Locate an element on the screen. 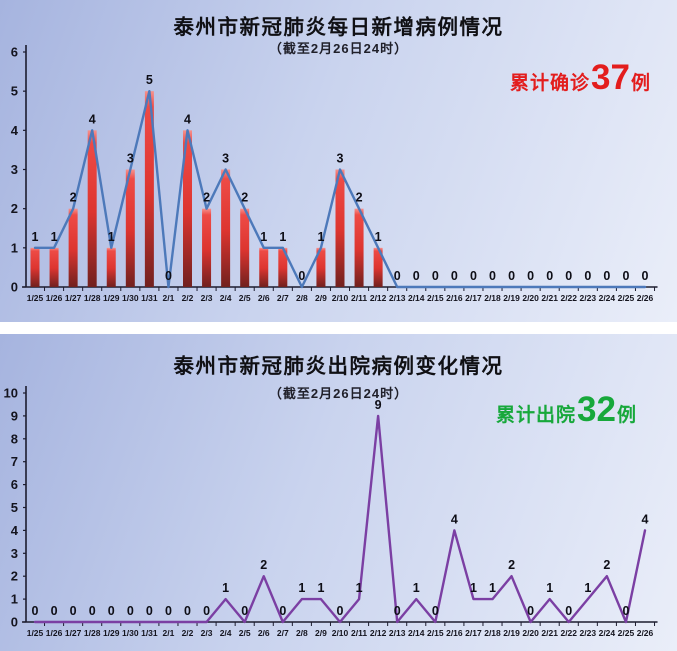 This screenshot has height=651, width=677. svg-text: 2/26 is located at coordinates (645, 298).